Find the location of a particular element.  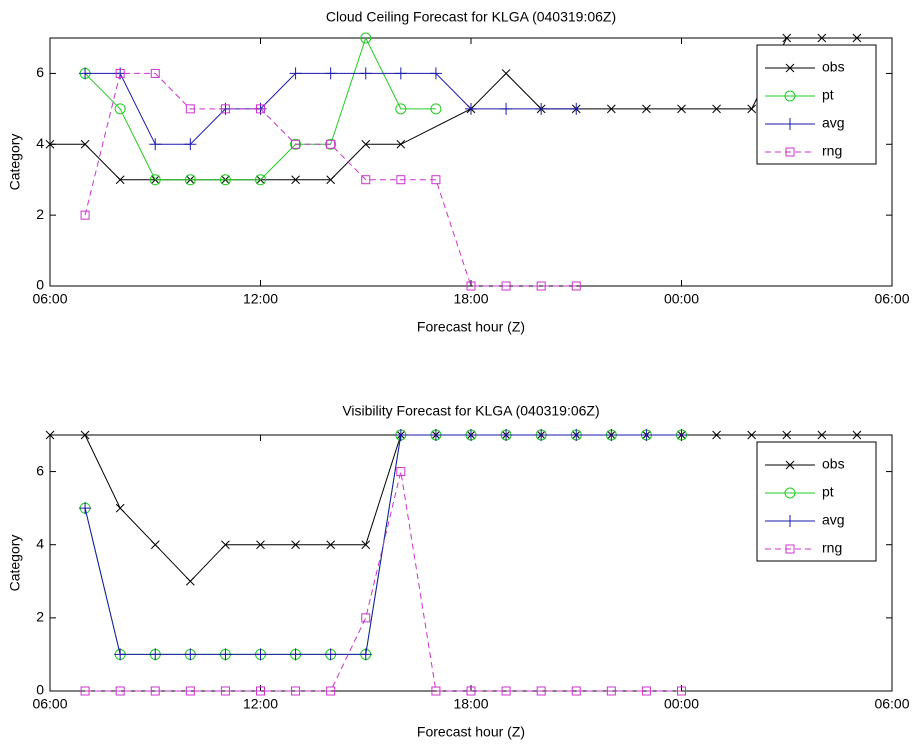

legend-label: pt is located at coordinates (828, 492).